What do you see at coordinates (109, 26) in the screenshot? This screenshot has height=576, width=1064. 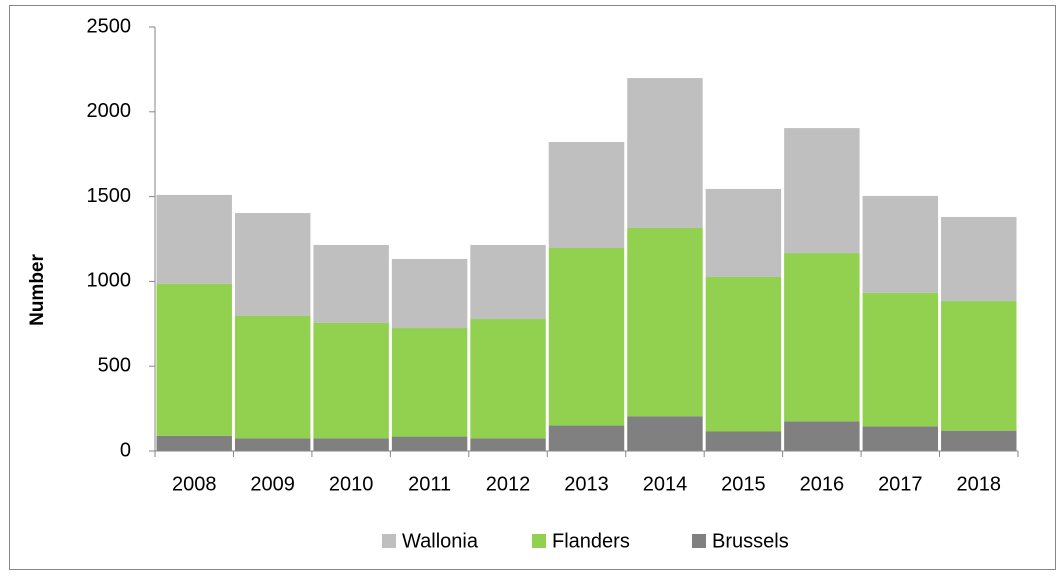 I see `y-tick-label: 2500` at bounding box center [109, 26].